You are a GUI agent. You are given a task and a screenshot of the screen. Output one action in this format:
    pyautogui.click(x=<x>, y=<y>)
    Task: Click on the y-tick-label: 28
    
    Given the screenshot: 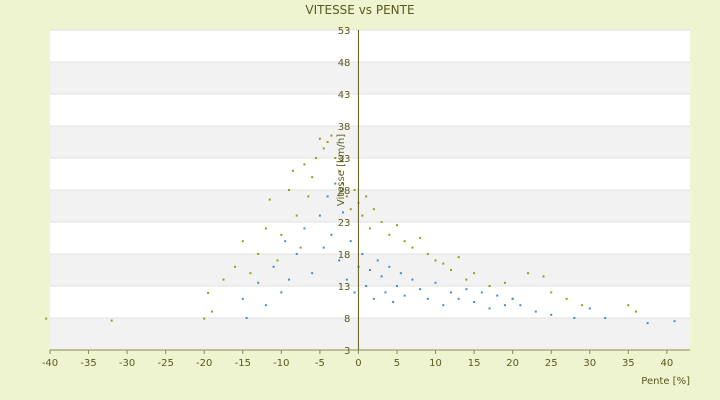 What is the action you would take?
    pyautogui.click(x=344, y=191)
    